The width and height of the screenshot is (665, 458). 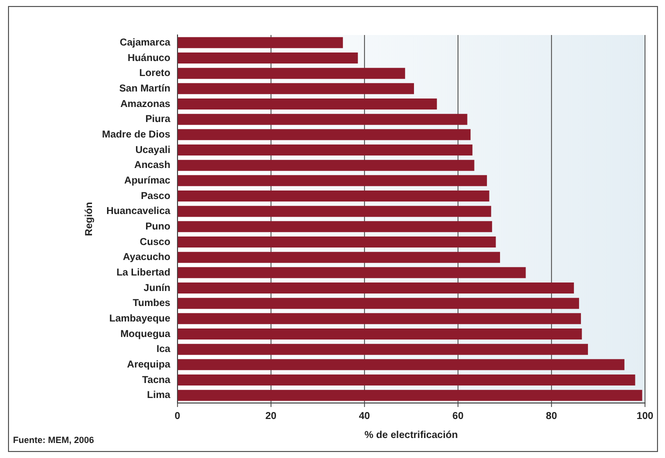 What do you see at coordinates (177, 416) in the screenshot?
I see `x-tick-label: 0` at bounding box center [177, 416].